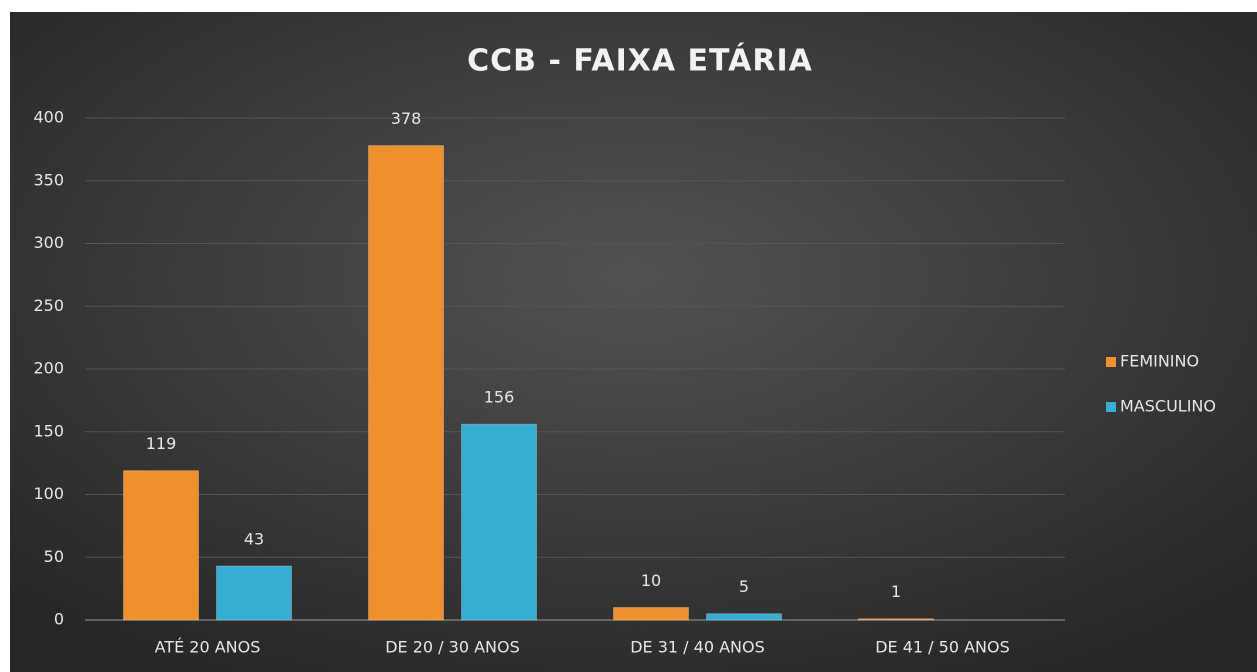 The width and height of the screenshot is (1257, 672). I want to click on y-tick-label: 250, so click(48, 305).